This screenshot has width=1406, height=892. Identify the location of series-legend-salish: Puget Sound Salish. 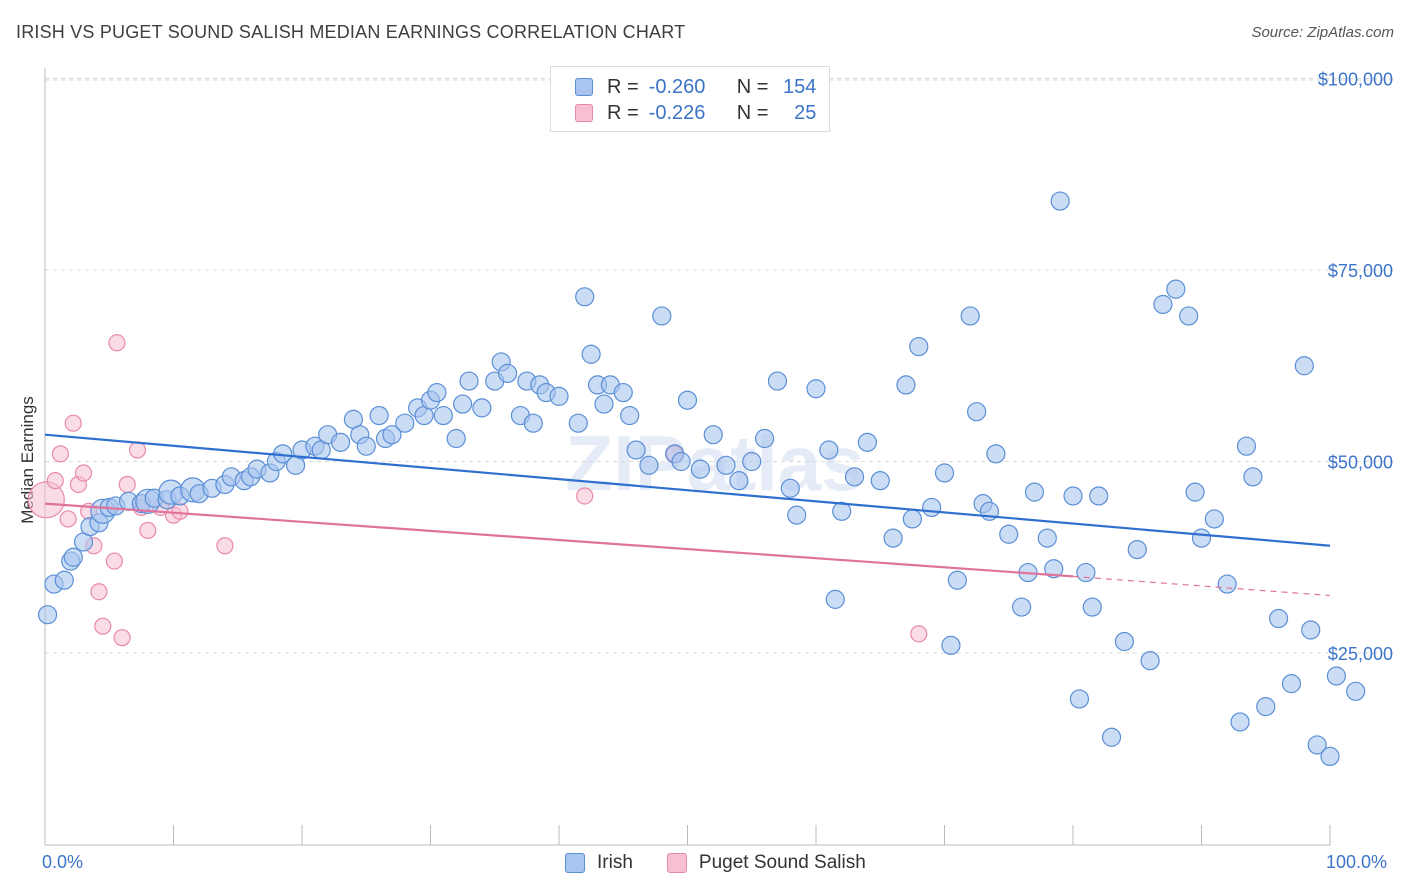
(766, 863).